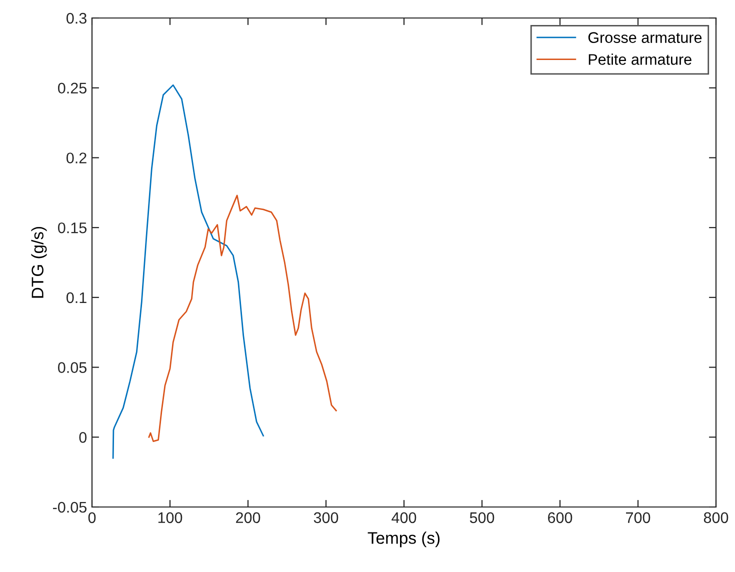  What do you see at coordinates (92, 518) in the screenshot?
I see `x-tick-label: 0` at bounding box center [92, 518].